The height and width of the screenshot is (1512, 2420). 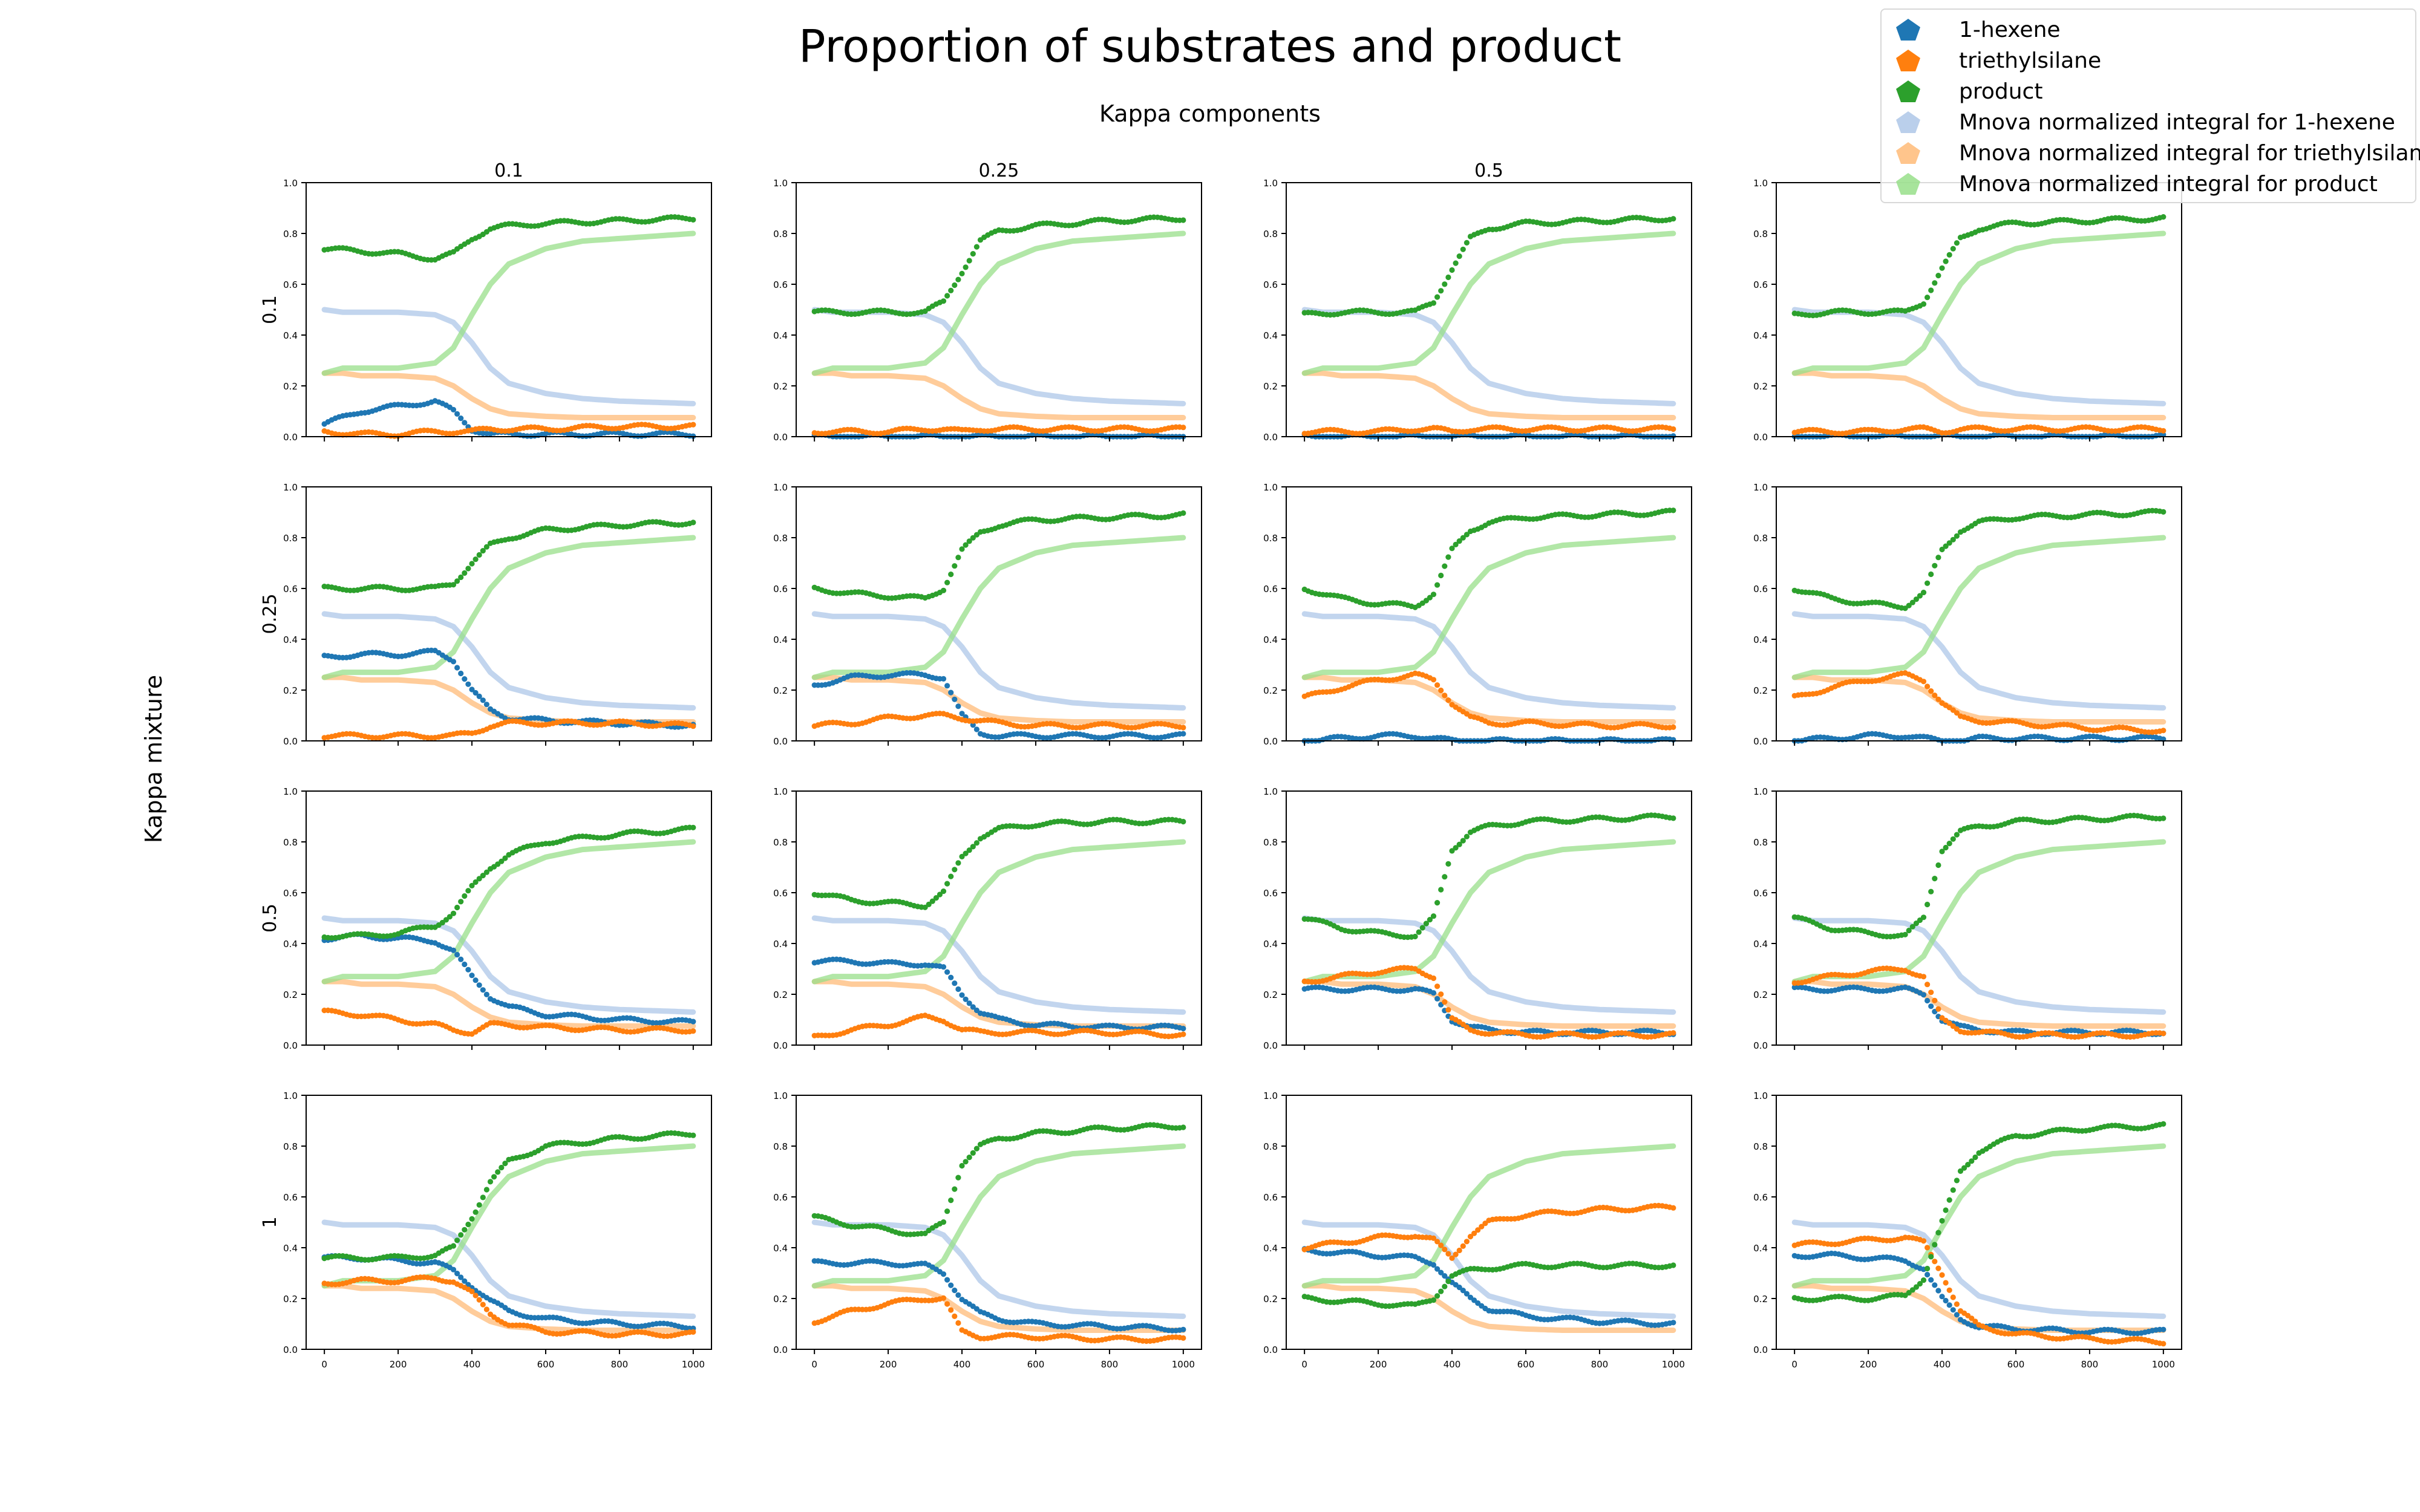 I want to click on x-tick-label: 800, so click(x=1600, y=1364).